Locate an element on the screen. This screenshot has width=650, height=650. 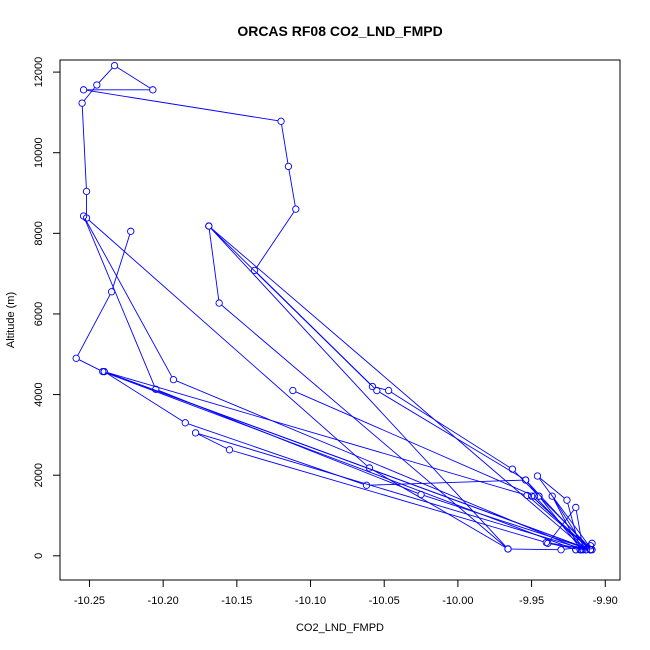
chart-title: ORCAS RF08 CO2_LND_FMPD is located at coordinates (339, 31).